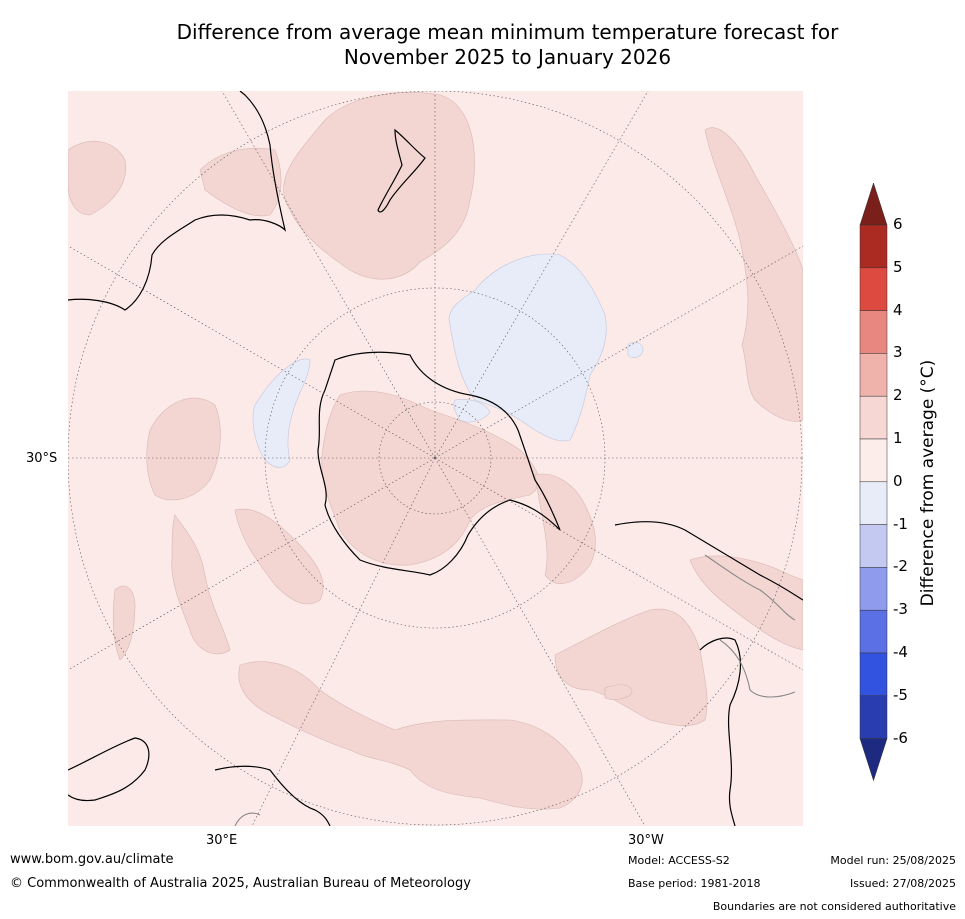 Image resolution: width=965 pixels, height=919 pixels. I want to click on cool-region-bellingshausen, so click(472, 411).